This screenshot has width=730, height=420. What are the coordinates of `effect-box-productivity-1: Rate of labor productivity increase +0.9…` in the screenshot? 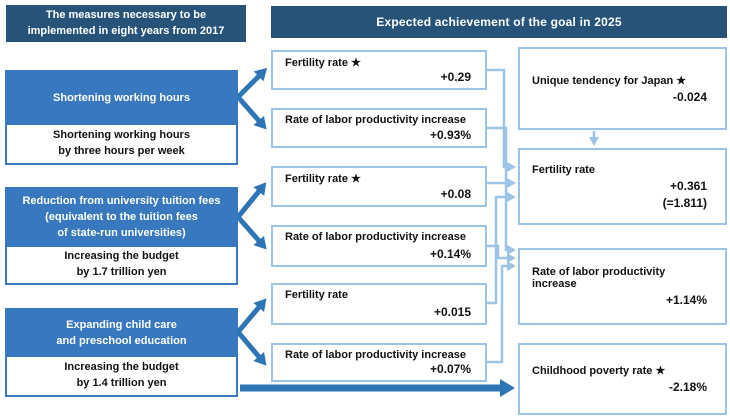 It's located at (379, 128).